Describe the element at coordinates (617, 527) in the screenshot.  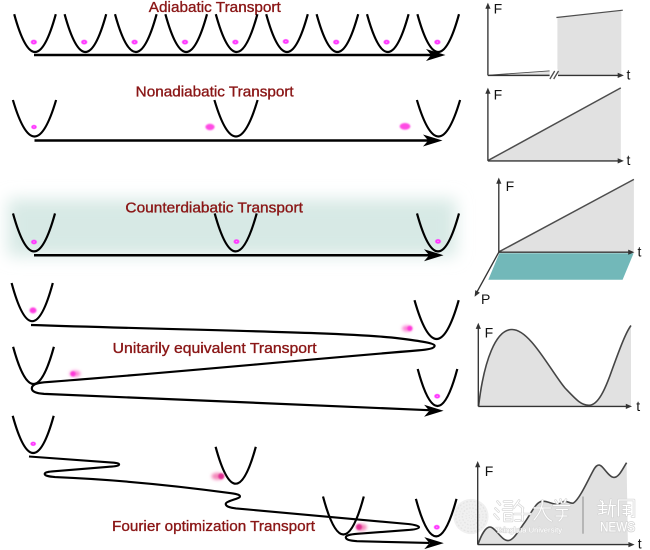
I see `svg-text: NEWS` at that location.